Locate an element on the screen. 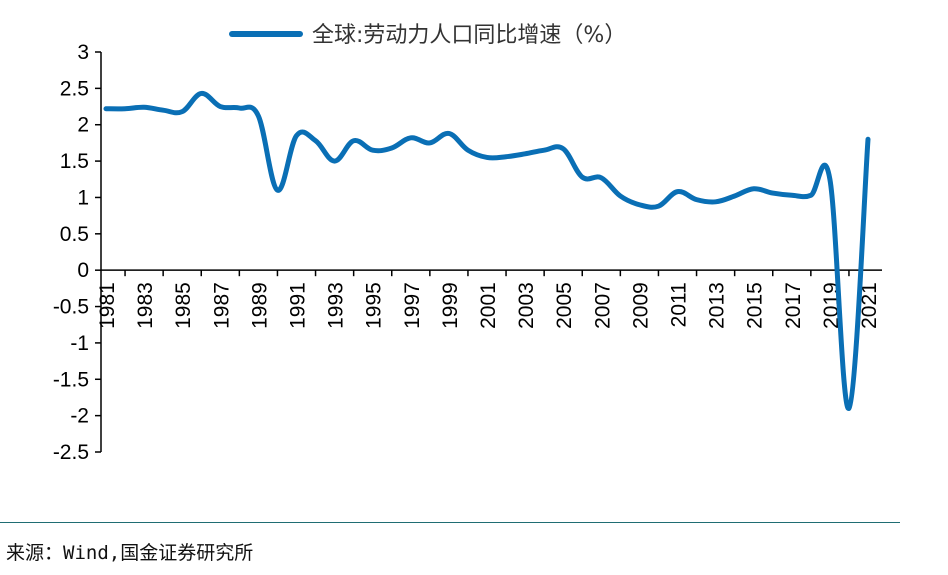 The image size is (948, 575). x-tick-label: 1999 is located at coordinates (450, 305).